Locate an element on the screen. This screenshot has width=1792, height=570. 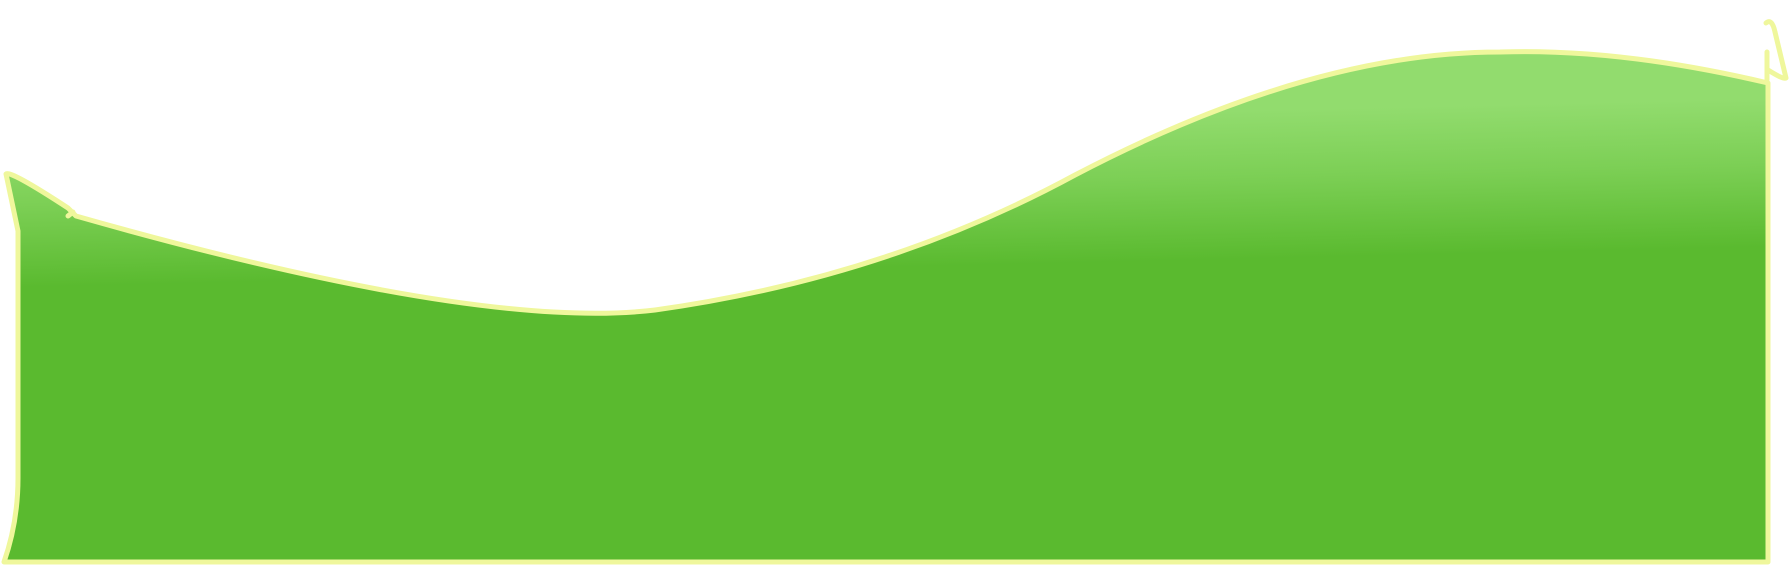
grass-hill-left-spur is located at coordinates (70, 214).